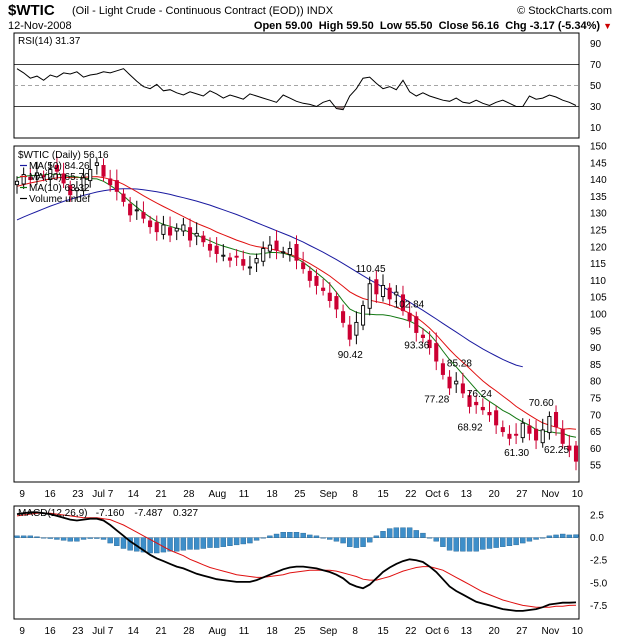 Image resolution: width=620 pixels, height=639 pixels. Describe the element at coordinates (148, 513) in the screenshot. I see `macd-legend-signal: -7.487` at that location.